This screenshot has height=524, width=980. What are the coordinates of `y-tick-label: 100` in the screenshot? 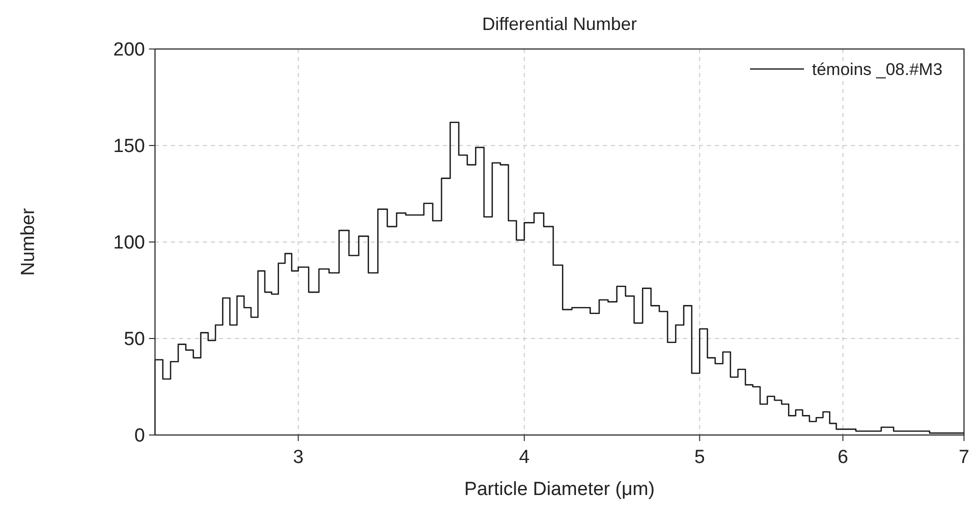 It's located at (129, 243).